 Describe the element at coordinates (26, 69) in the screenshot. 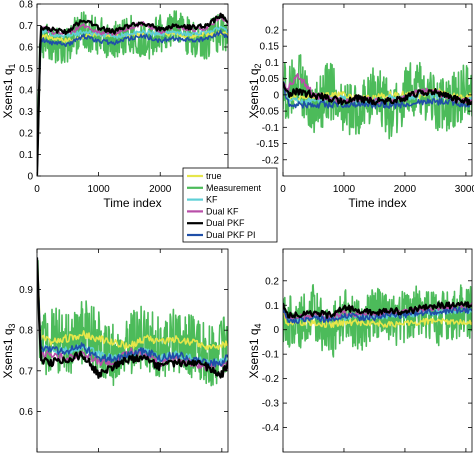

I see `y-tick-label: 0.5` at that location.